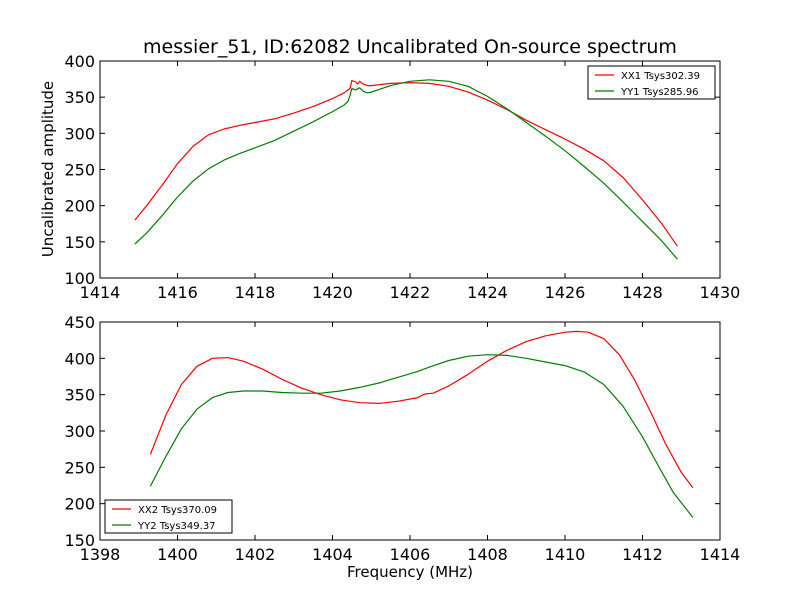 The width and height of the screenshot is (800, 600). I want to click on x-tick-label-top: 1420, so click(332, 292).